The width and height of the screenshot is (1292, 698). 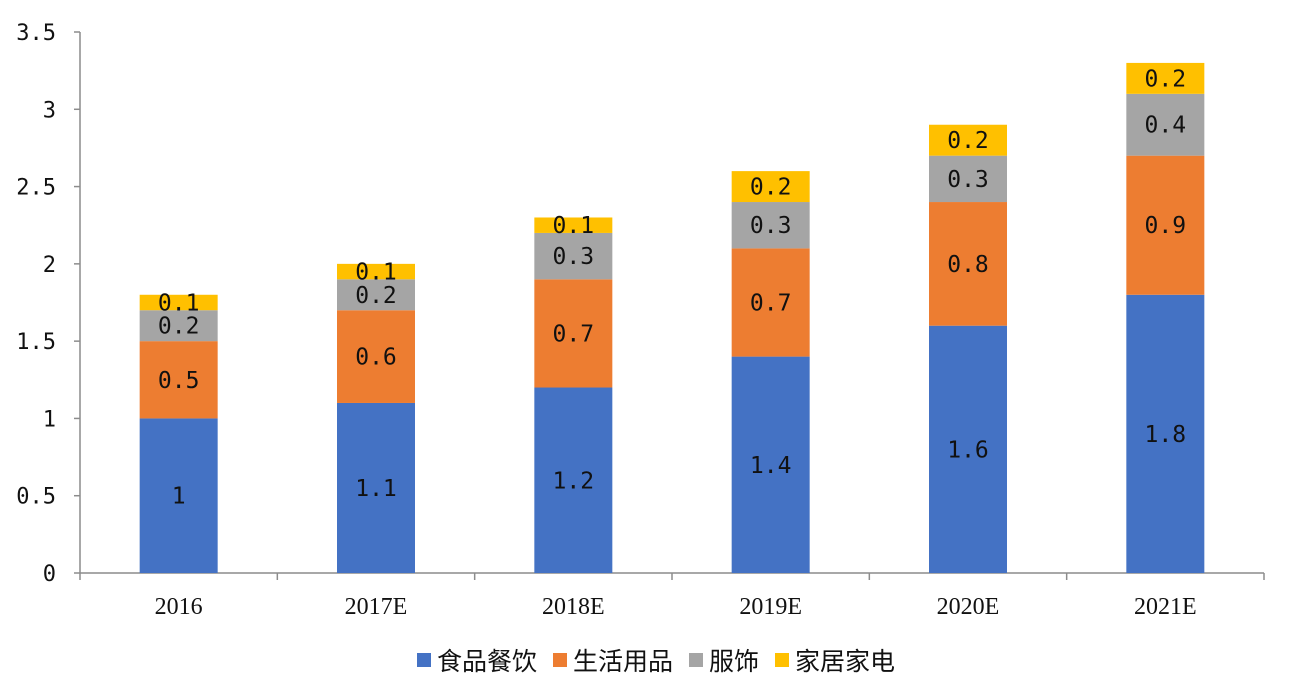 I want to click on y-tick-label: 1.5, so click(x=36, y=342).